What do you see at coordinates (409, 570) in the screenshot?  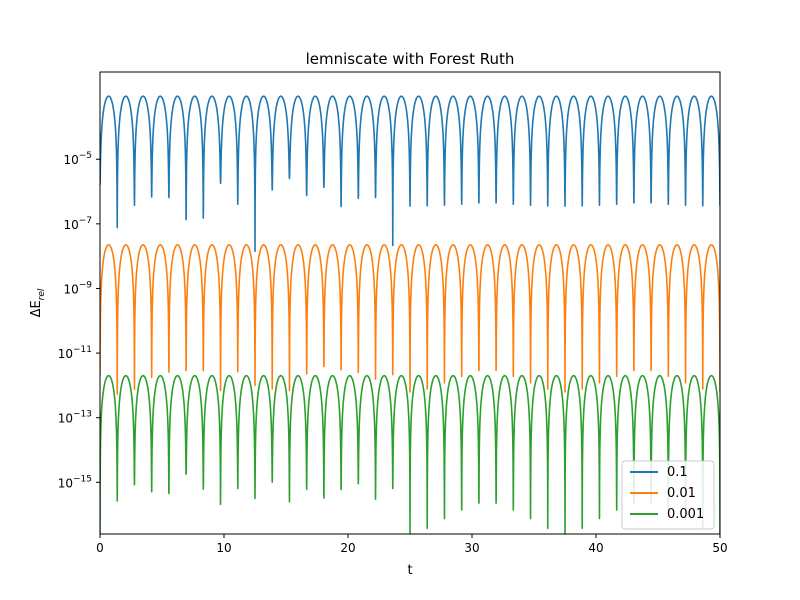 I see `x-axis-label: t` at bounding box center [409, 570].